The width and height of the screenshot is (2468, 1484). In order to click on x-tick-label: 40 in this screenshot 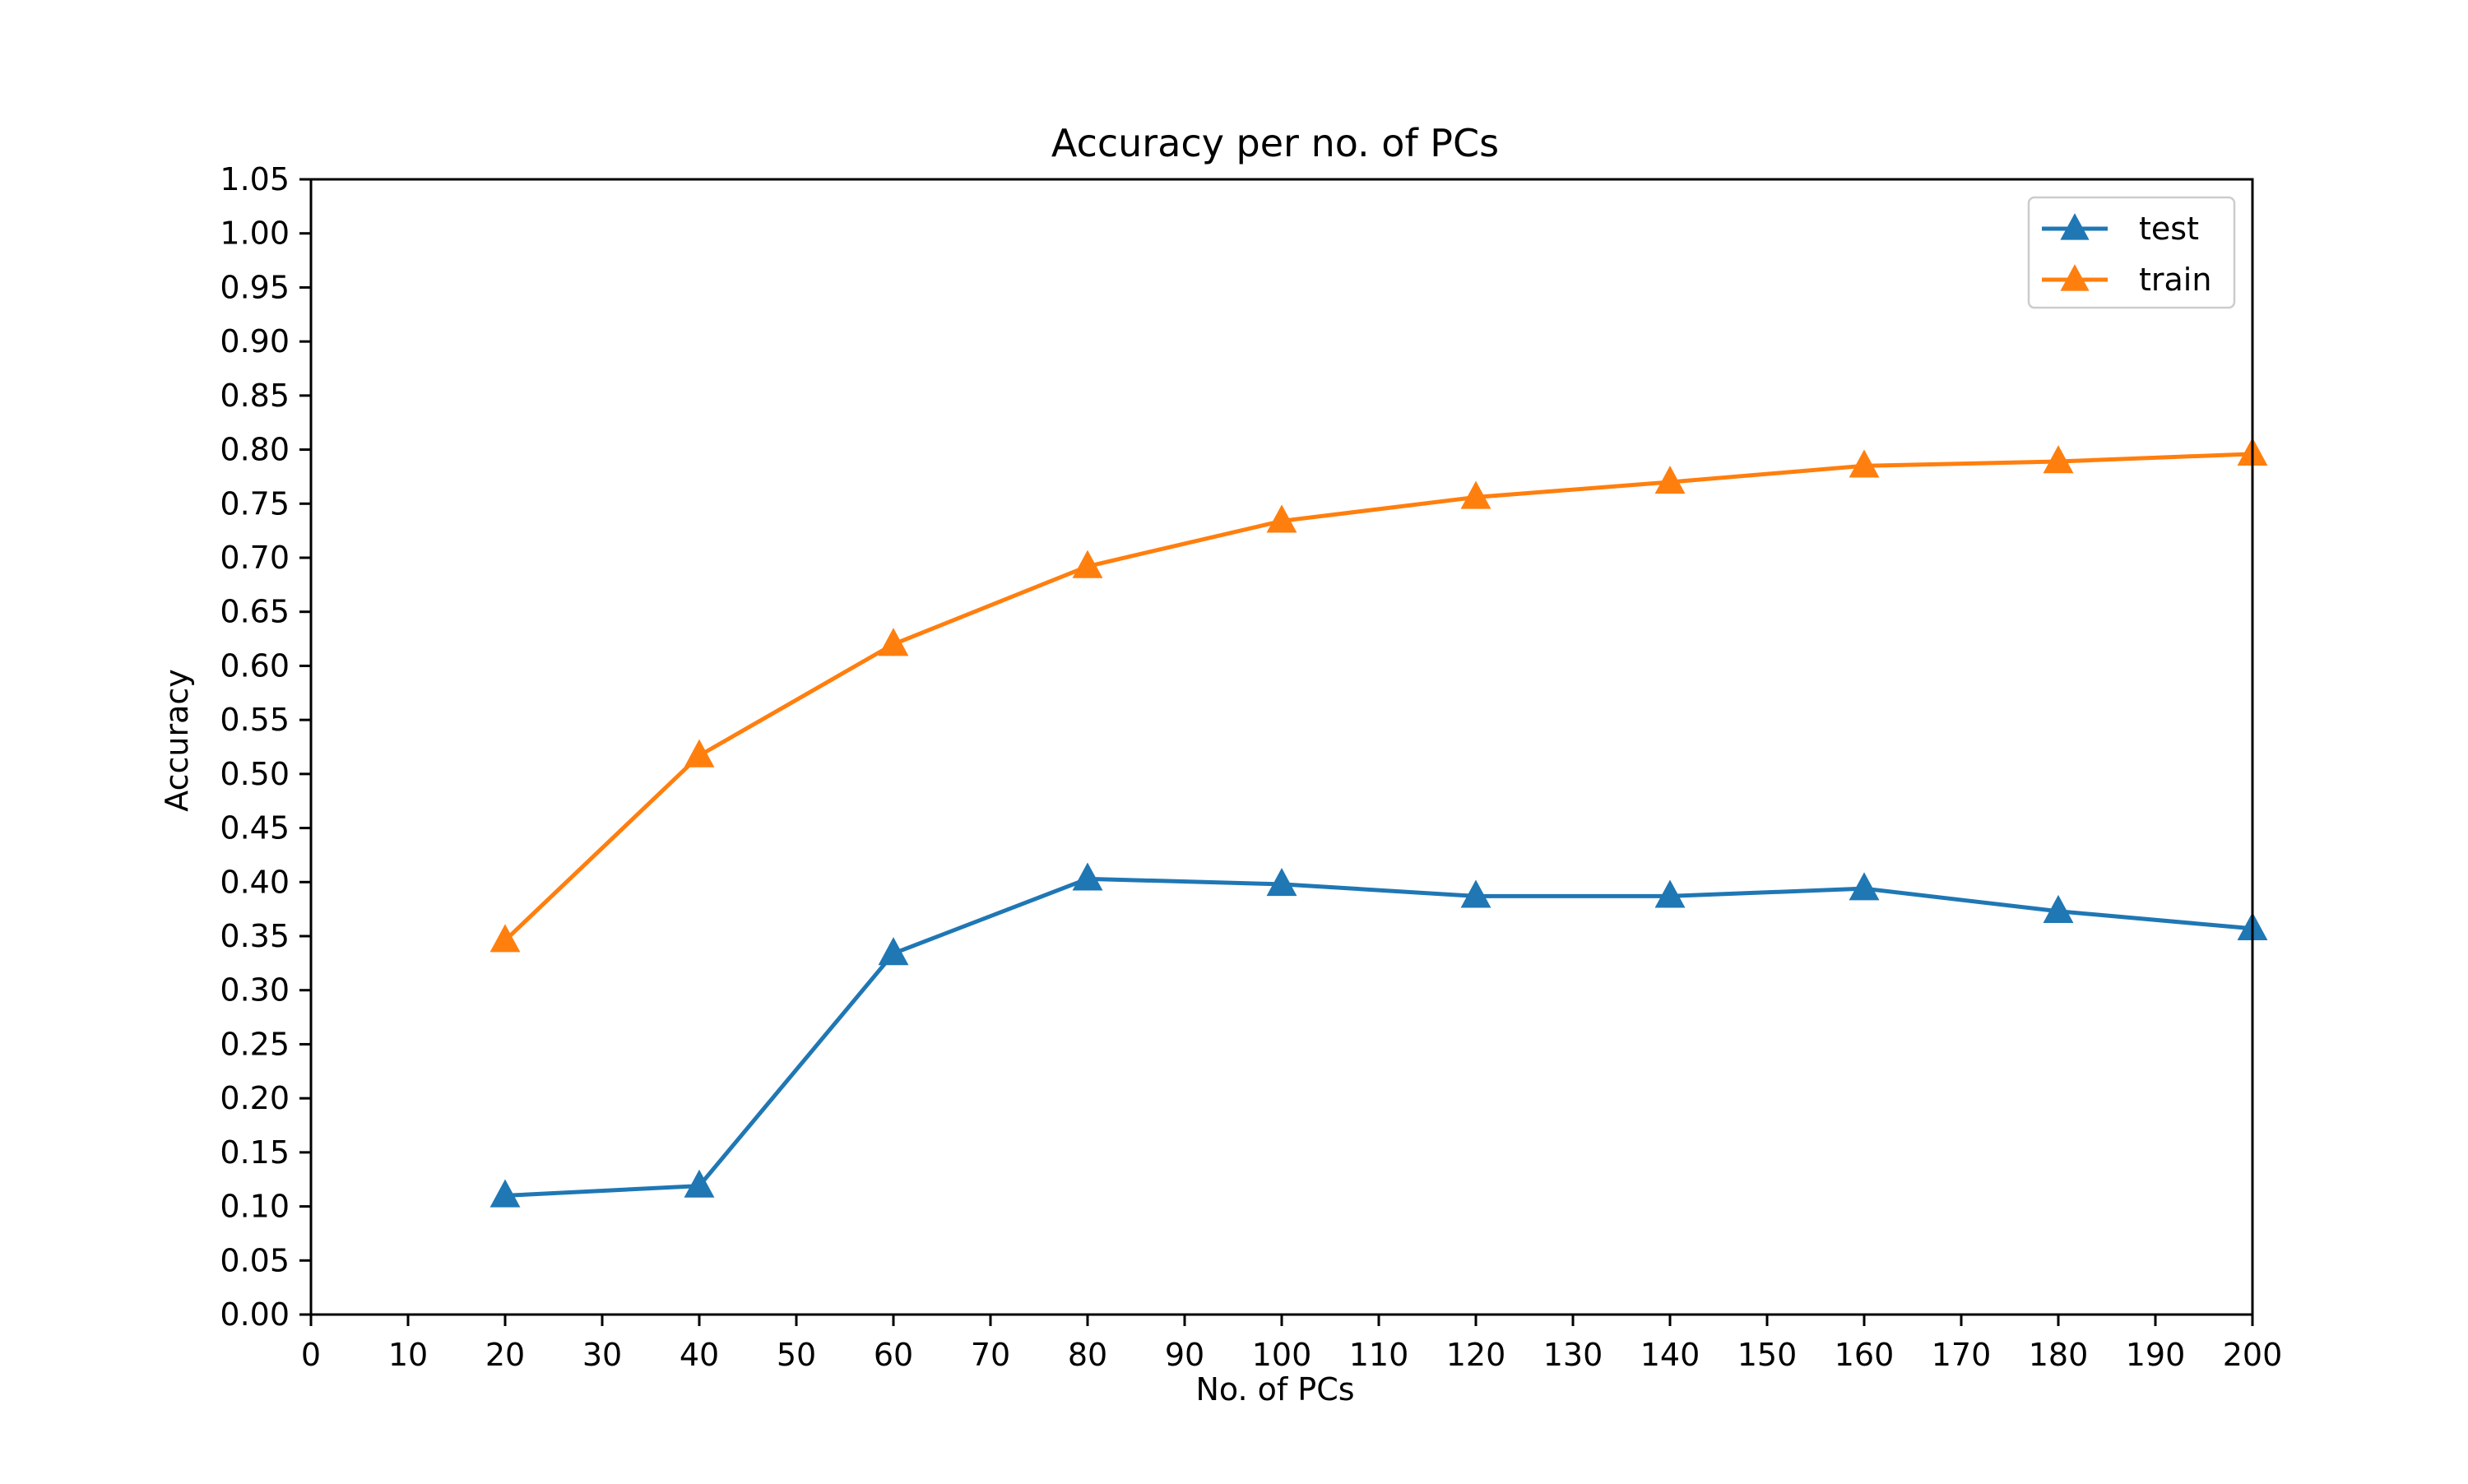, I will do `click(699, 1355)`.